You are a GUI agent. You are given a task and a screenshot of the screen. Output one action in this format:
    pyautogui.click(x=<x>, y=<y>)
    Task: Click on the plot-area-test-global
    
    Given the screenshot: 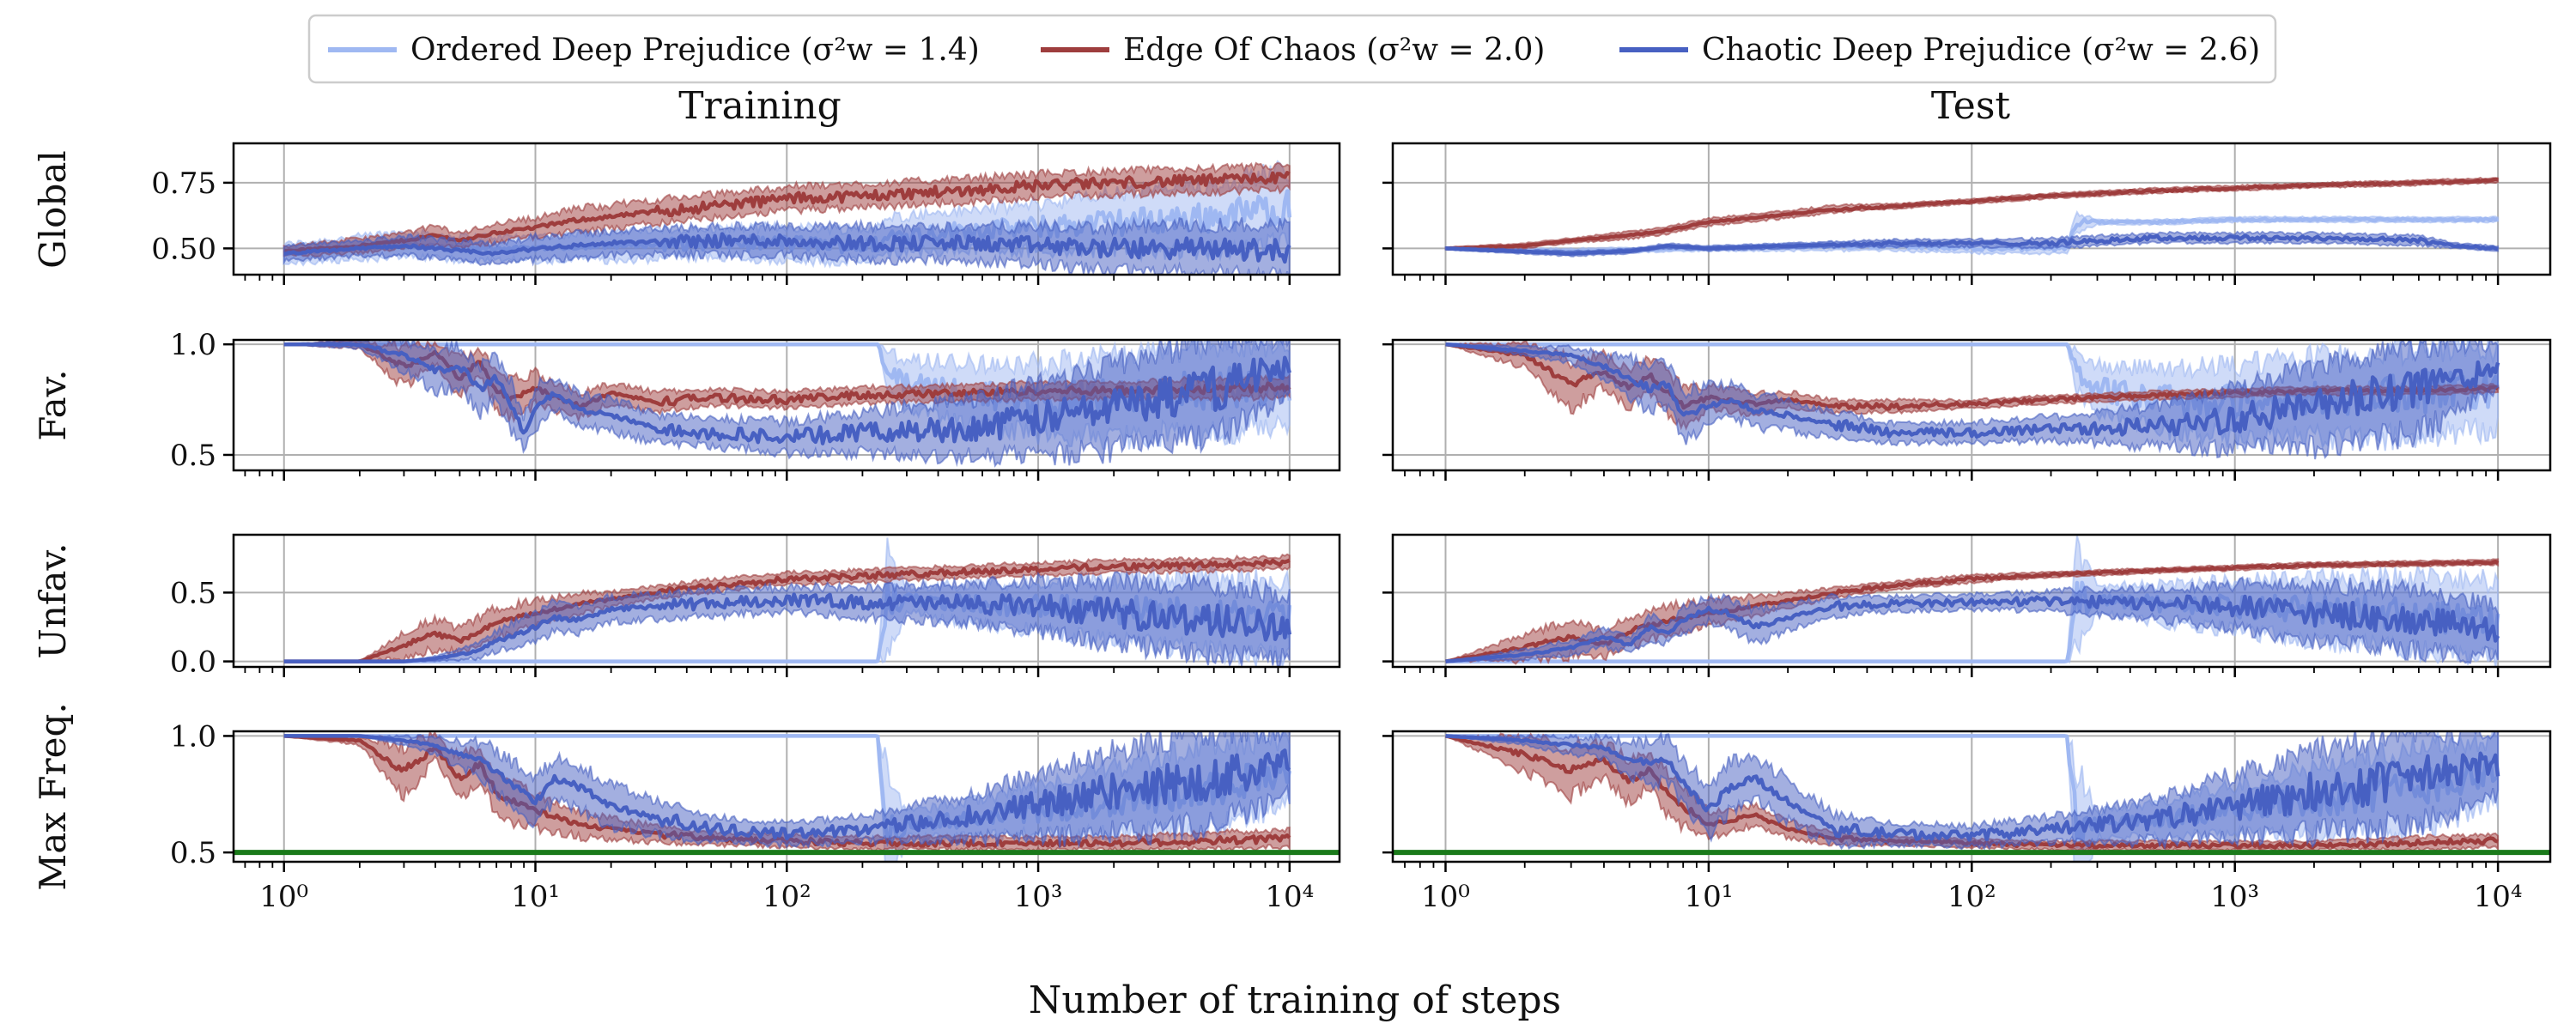 What is the action you would take?
    pyautogui.click(x=1972, y=217)
    